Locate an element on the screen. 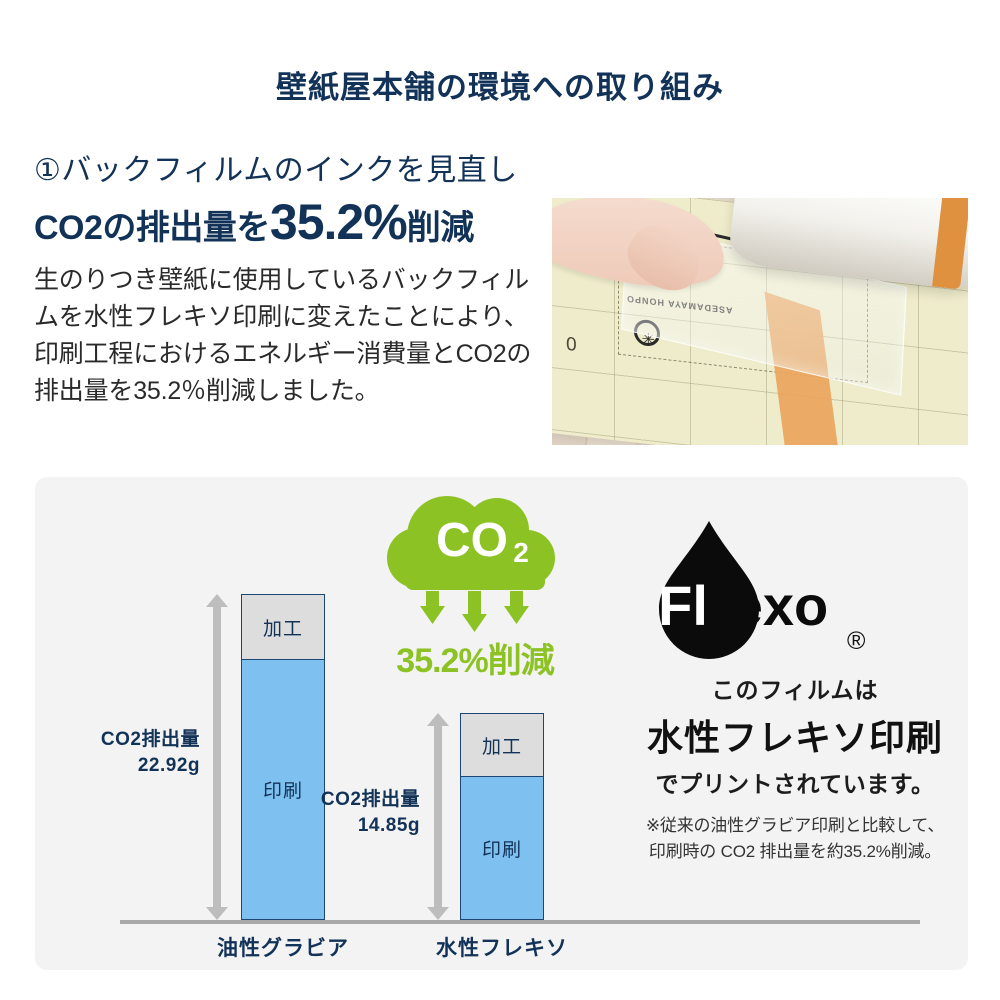 The width and height of the screenshot is (1000, 1000). flexo-caption-line2: 水性フレキソ印刷 is located at coordinates (794, 737).